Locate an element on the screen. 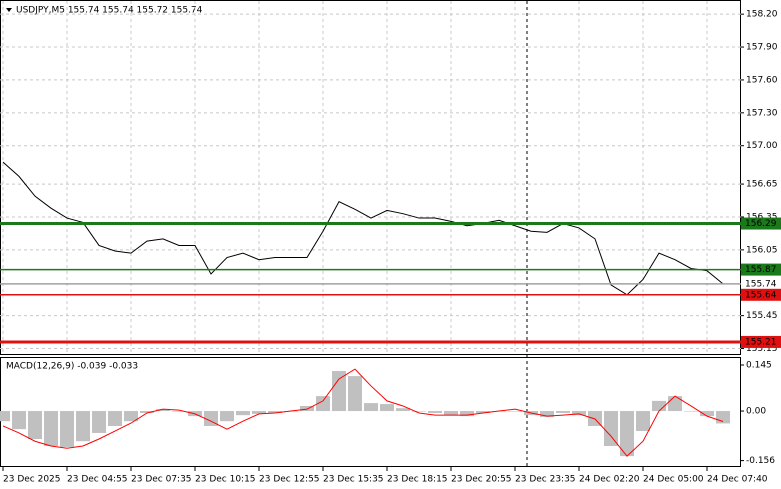  y-tick-label: 157.90 is located at coordinates (762, 48).